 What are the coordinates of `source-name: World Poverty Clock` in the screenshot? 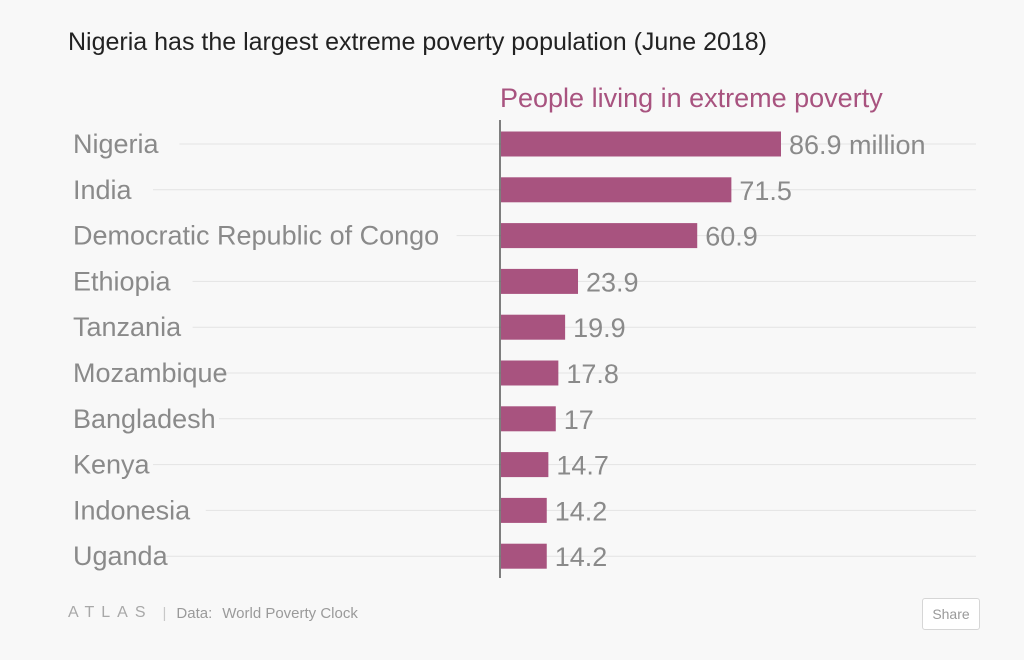 It's located at (290, 613).